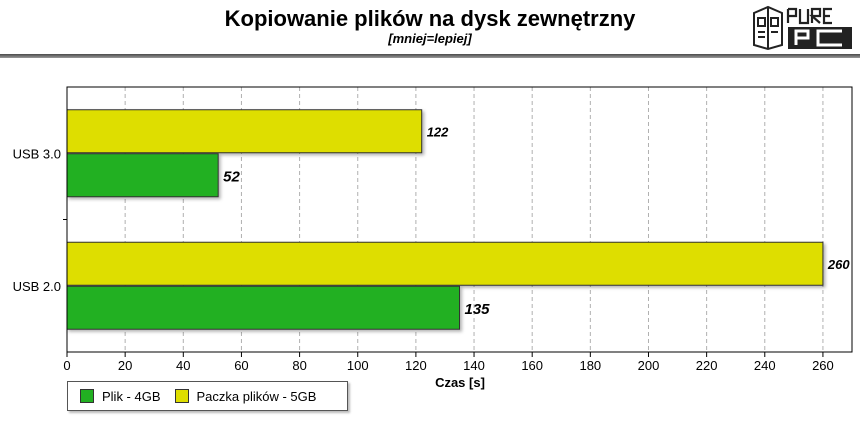  I want to click on legend-item-paczka: Paczka plików - 5GB, so click(245, 396).